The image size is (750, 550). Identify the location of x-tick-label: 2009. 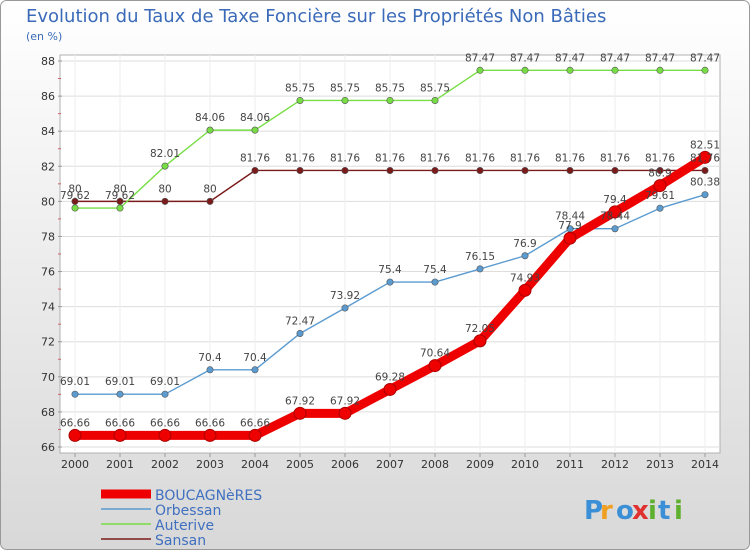
(480, 464).